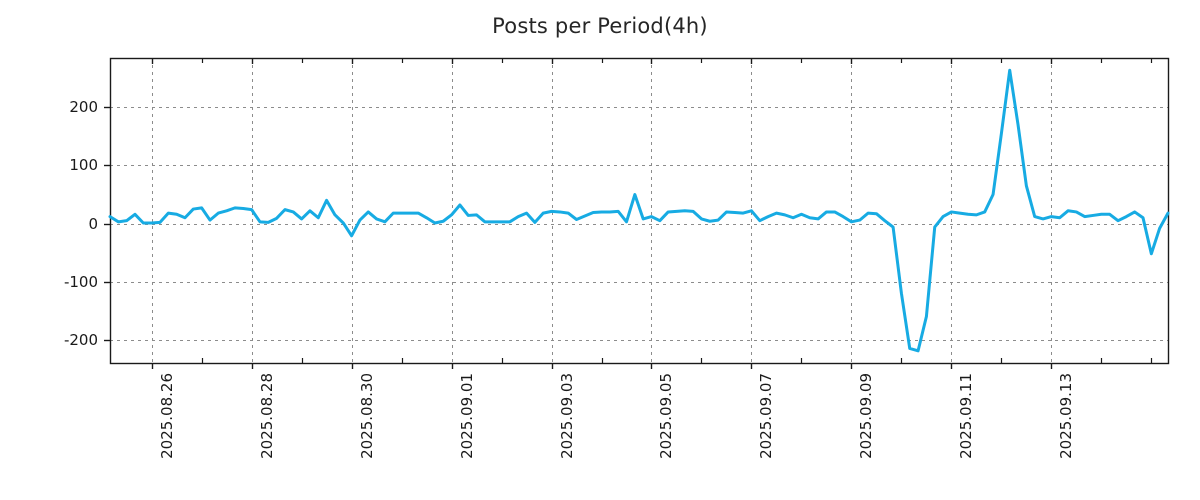 The image size is (1200, 500). What do you see at coordinates (83, 107) in the screenshot?
I see `y-axis-tick-label: 200` at bounding box center [83, 107].